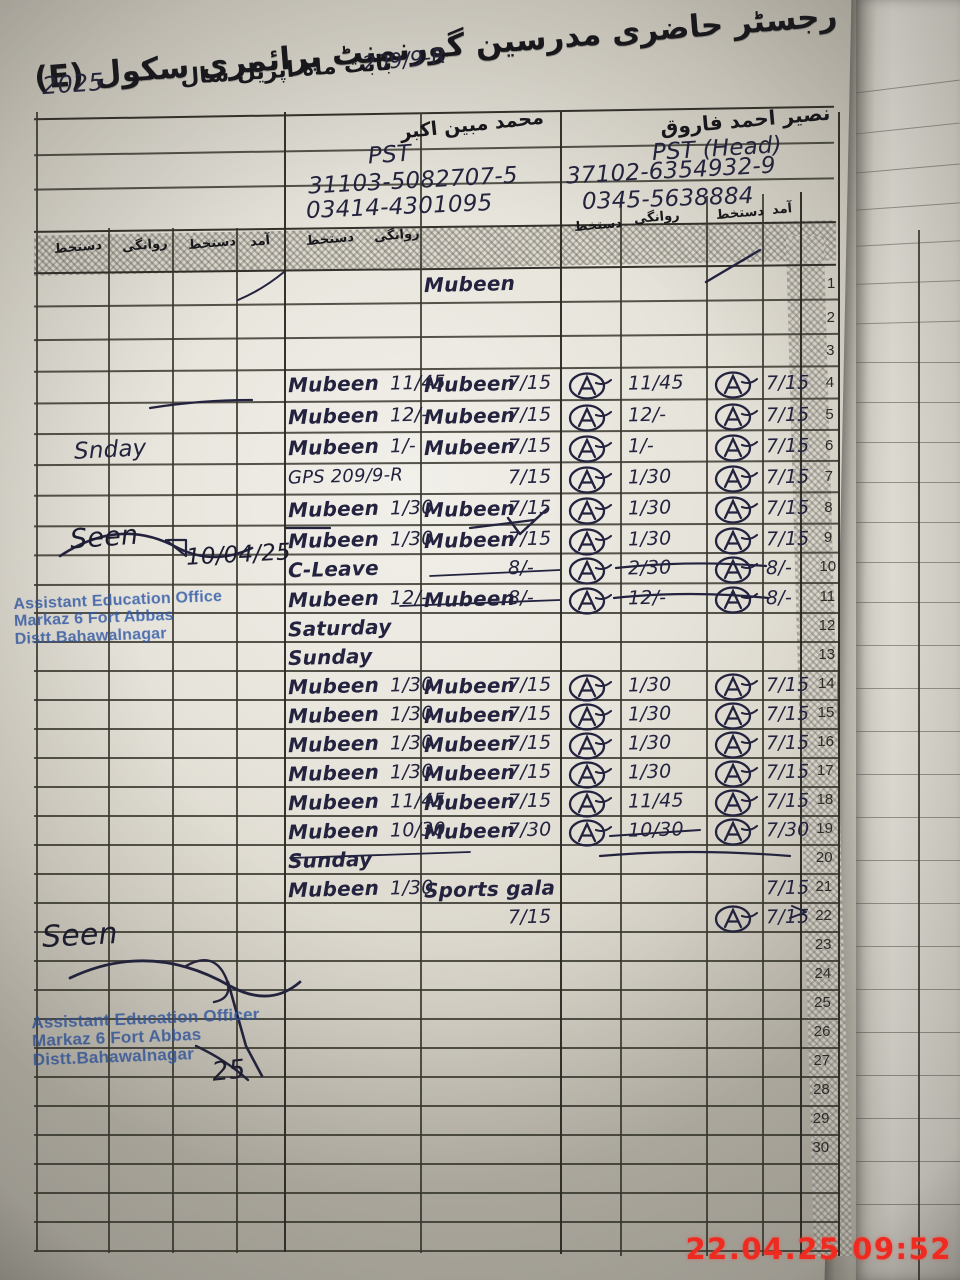  What do you see at coordinates (818, 1249) in the screenshot?
I see `camera-timestamp: 22.04.25 09:52` at bounding box center [818, 1249].